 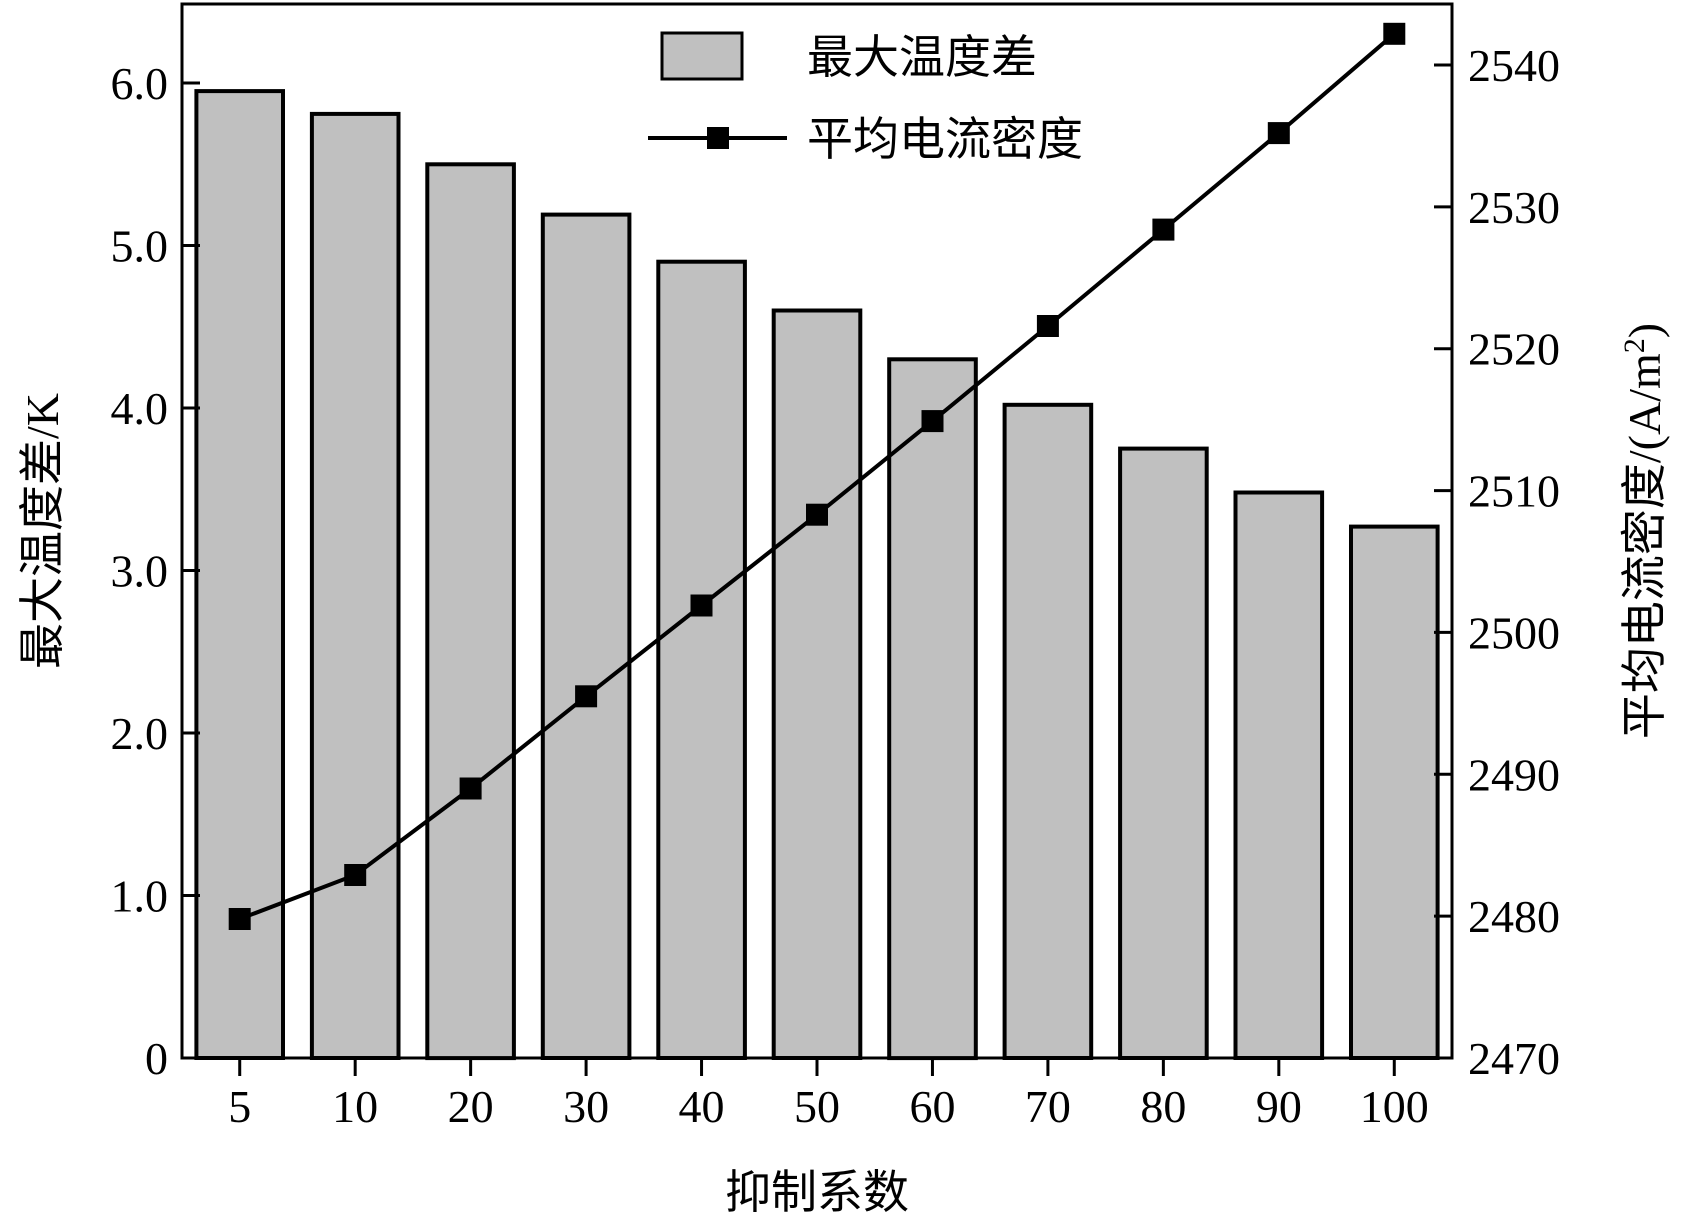 I want to click on x-tick-label: 20, so click(x=471, y=1106).